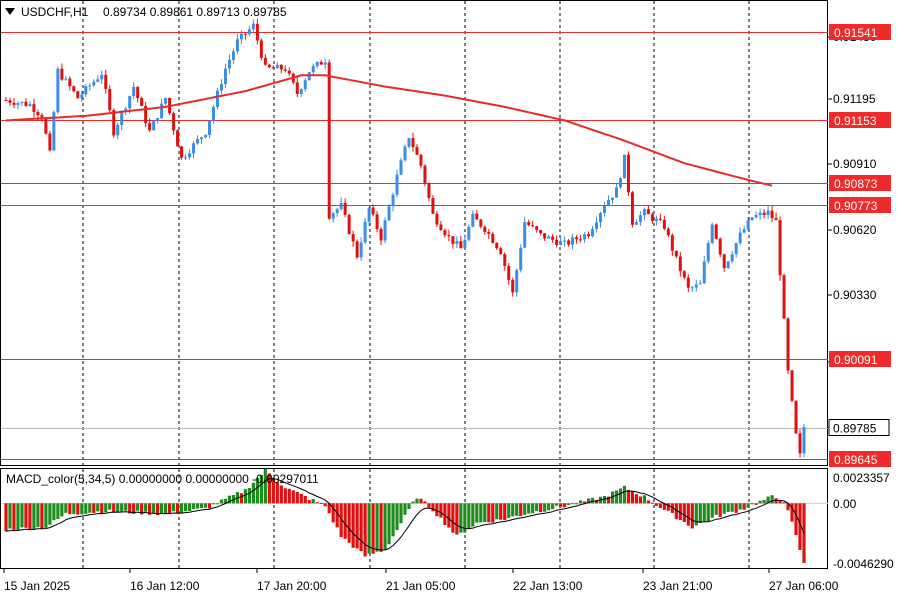 The image size is (900, 600). I want to click on level-price-tag-label: 0.90091, so click(856, 360).